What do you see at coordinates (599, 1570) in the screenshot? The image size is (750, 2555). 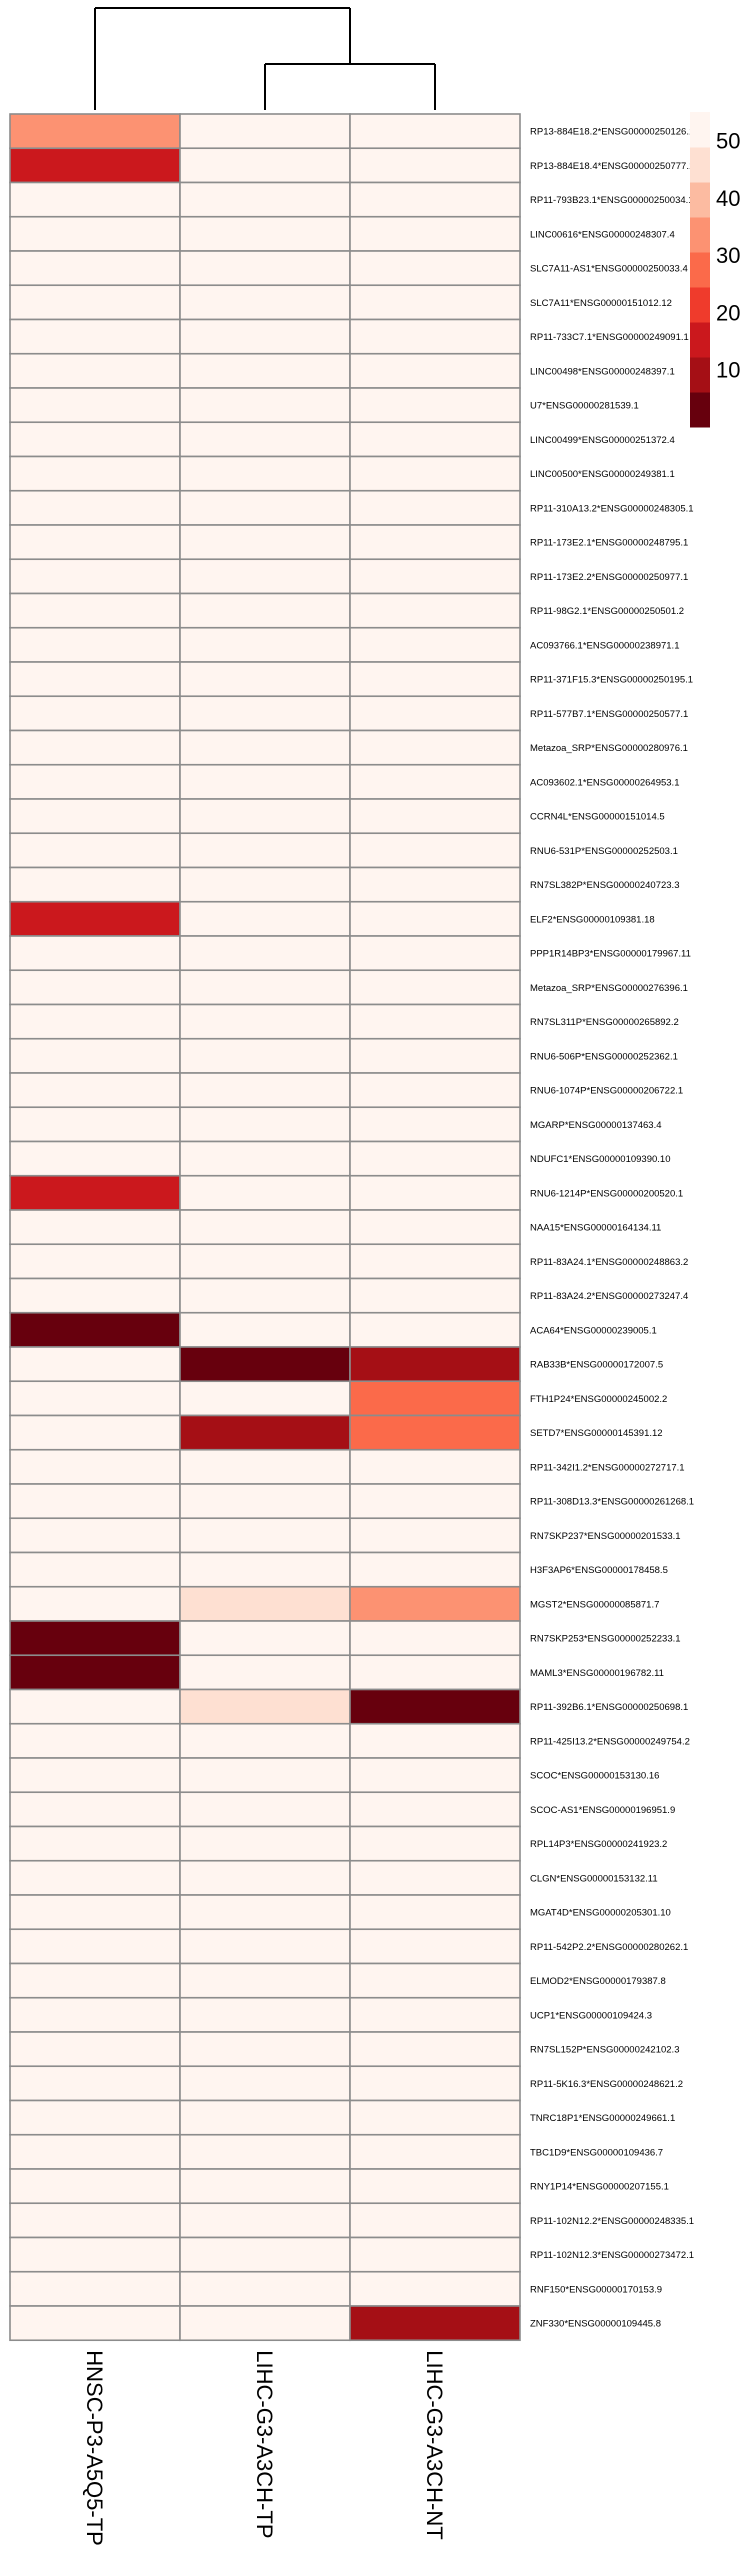 I see `row-label: H3F3AP6*ENSG00000178458.5` at bounding box center [599, 1570].